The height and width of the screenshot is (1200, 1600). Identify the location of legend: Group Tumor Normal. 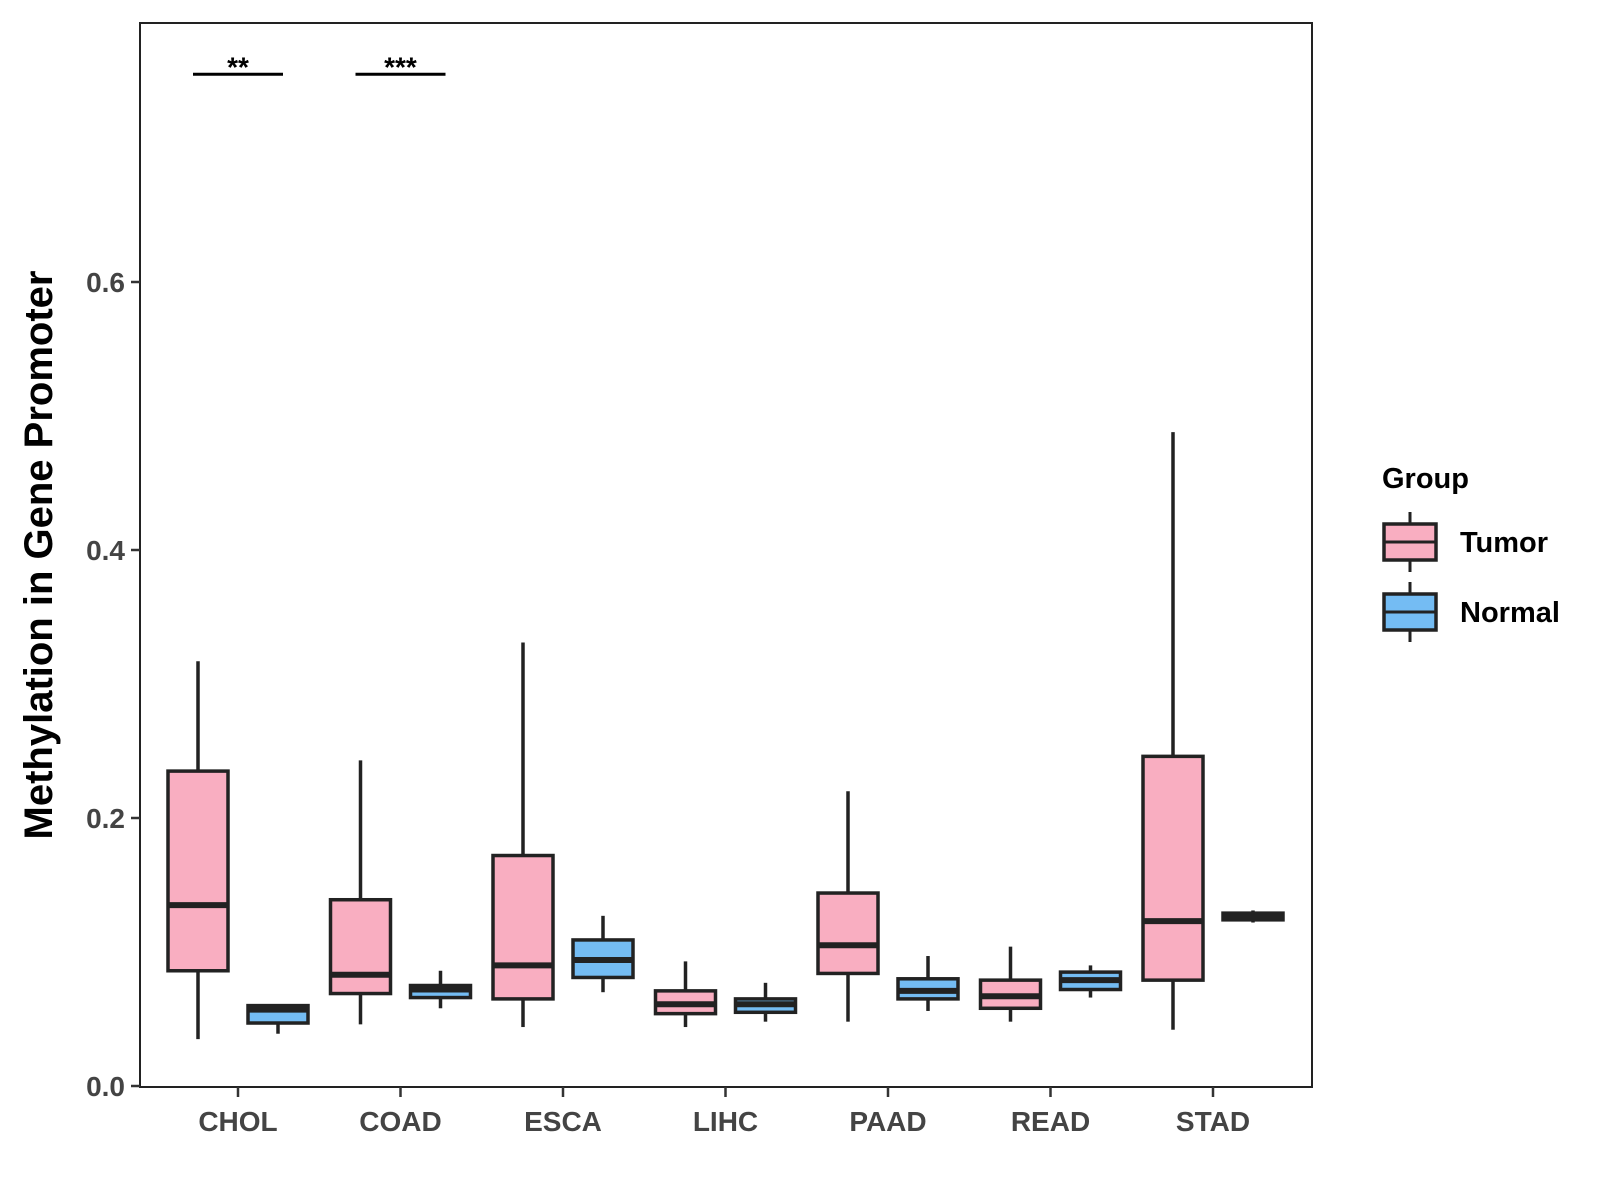
(1471, 552).